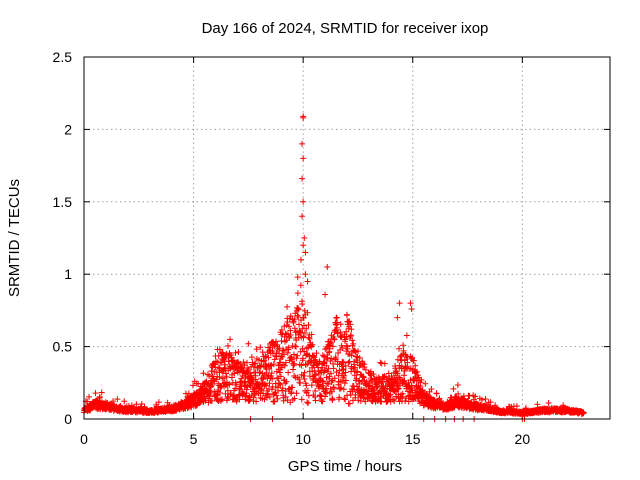  Describe the element at coordinates (63, 202) in the screenshot. I see `y-tick-label: 1.5` at that location.